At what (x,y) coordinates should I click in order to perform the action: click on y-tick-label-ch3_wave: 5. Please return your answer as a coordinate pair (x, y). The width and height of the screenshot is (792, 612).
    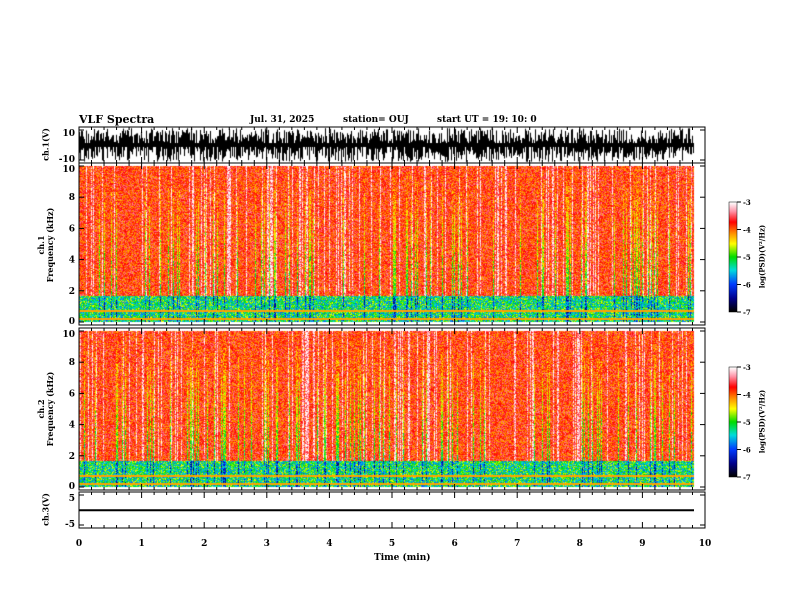
    Looking at the image, I should click on (72, 499).